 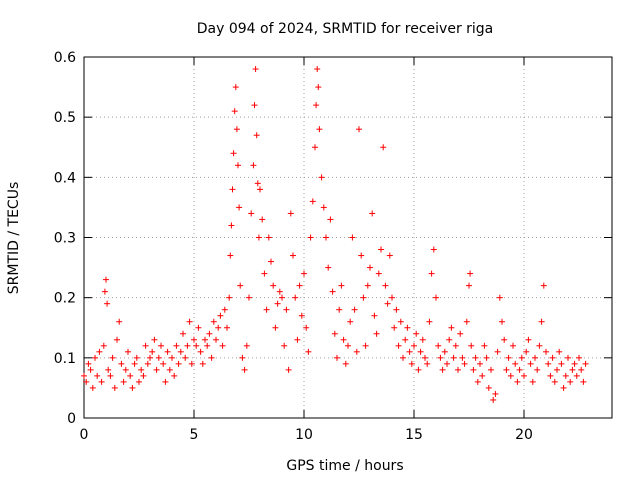 I want to click on y-tick-label: 0, so click(x=71, y=419).